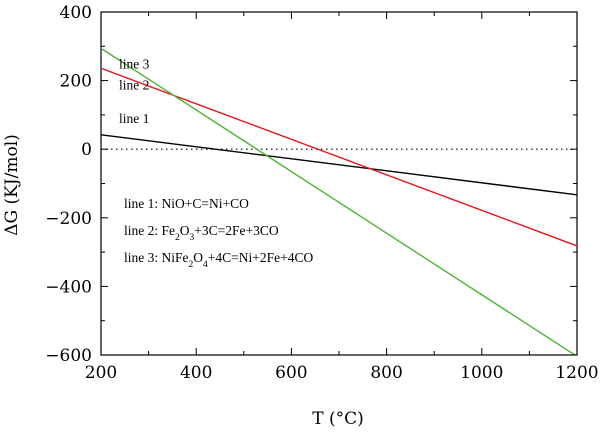 The image size is (600, 433). What do you see at coordinates (86, 150) in the screenshot?
I see `y-tick-label: 0` at bounding box center [86, 150].